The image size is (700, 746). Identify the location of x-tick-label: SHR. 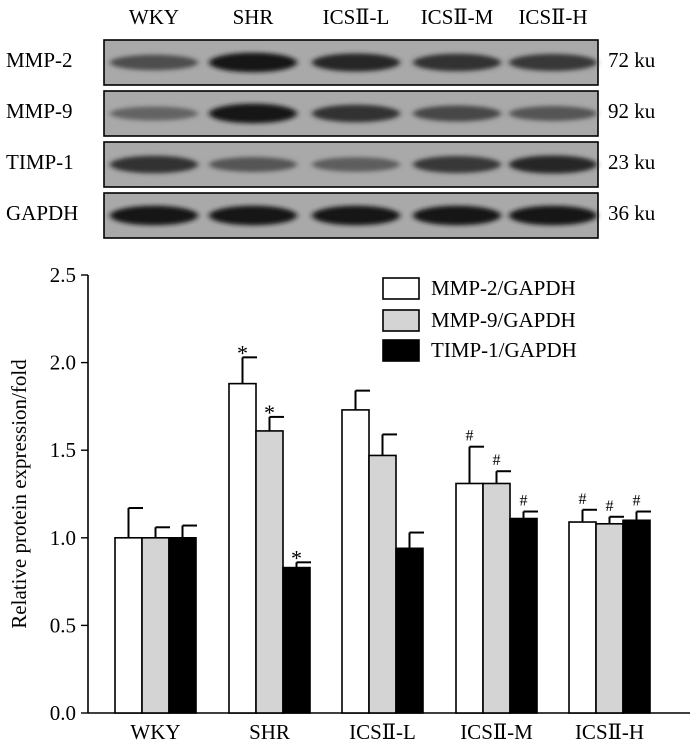
(269, 732).